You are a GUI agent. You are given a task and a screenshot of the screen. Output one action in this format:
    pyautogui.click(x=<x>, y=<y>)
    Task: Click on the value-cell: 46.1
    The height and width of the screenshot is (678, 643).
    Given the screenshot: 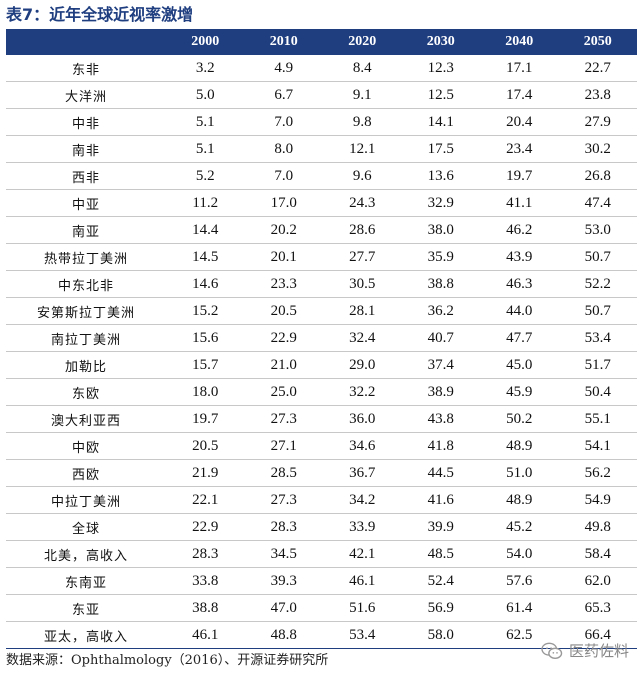 What is the action you would take?
    pyautogui.click(x=205, y=635)
    